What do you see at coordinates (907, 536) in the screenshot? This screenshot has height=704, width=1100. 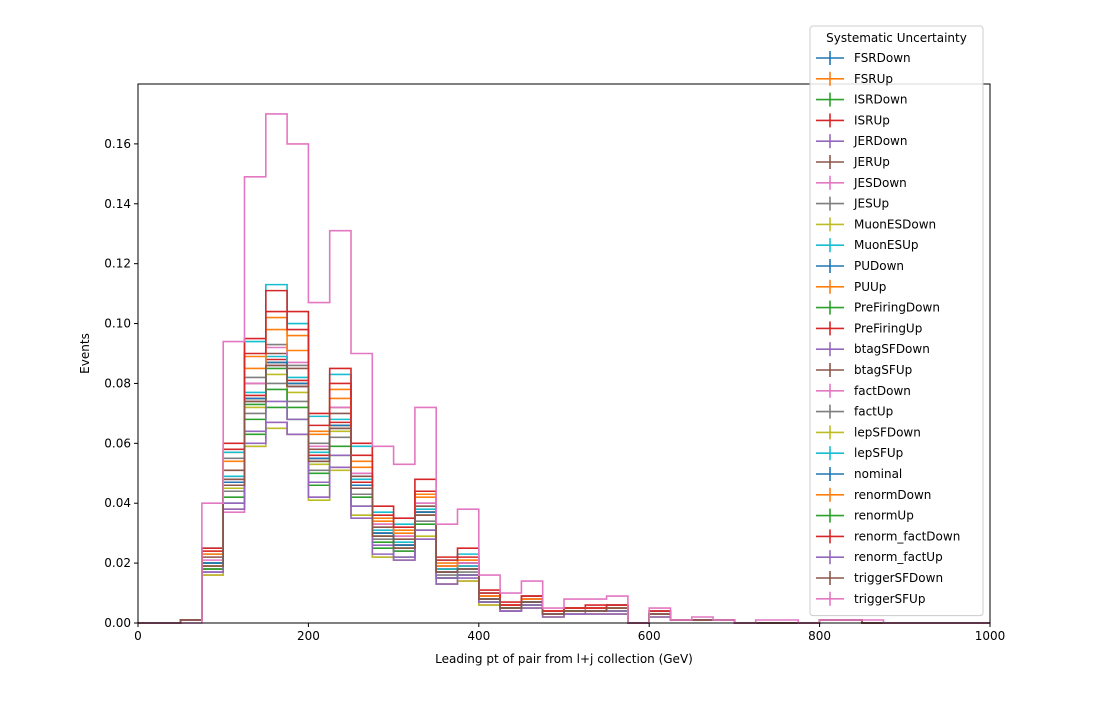 I see `legend-label: renorm_factDown` at bounding box center [907, 536].